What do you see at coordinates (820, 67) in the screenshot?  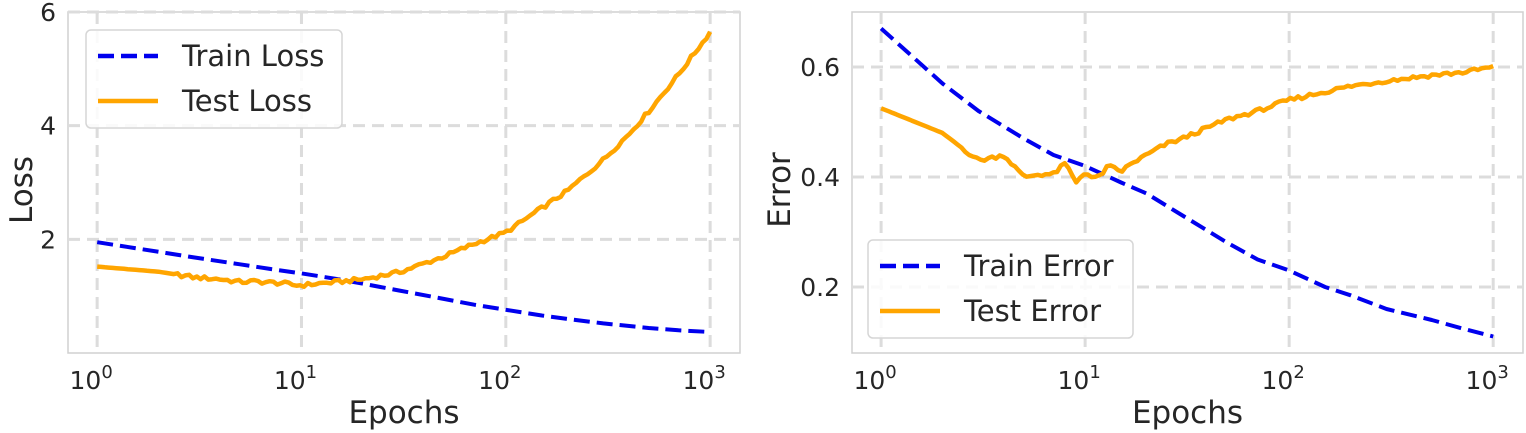 I see `y-tick-label: 0.6` at bounding box center [820, 67].